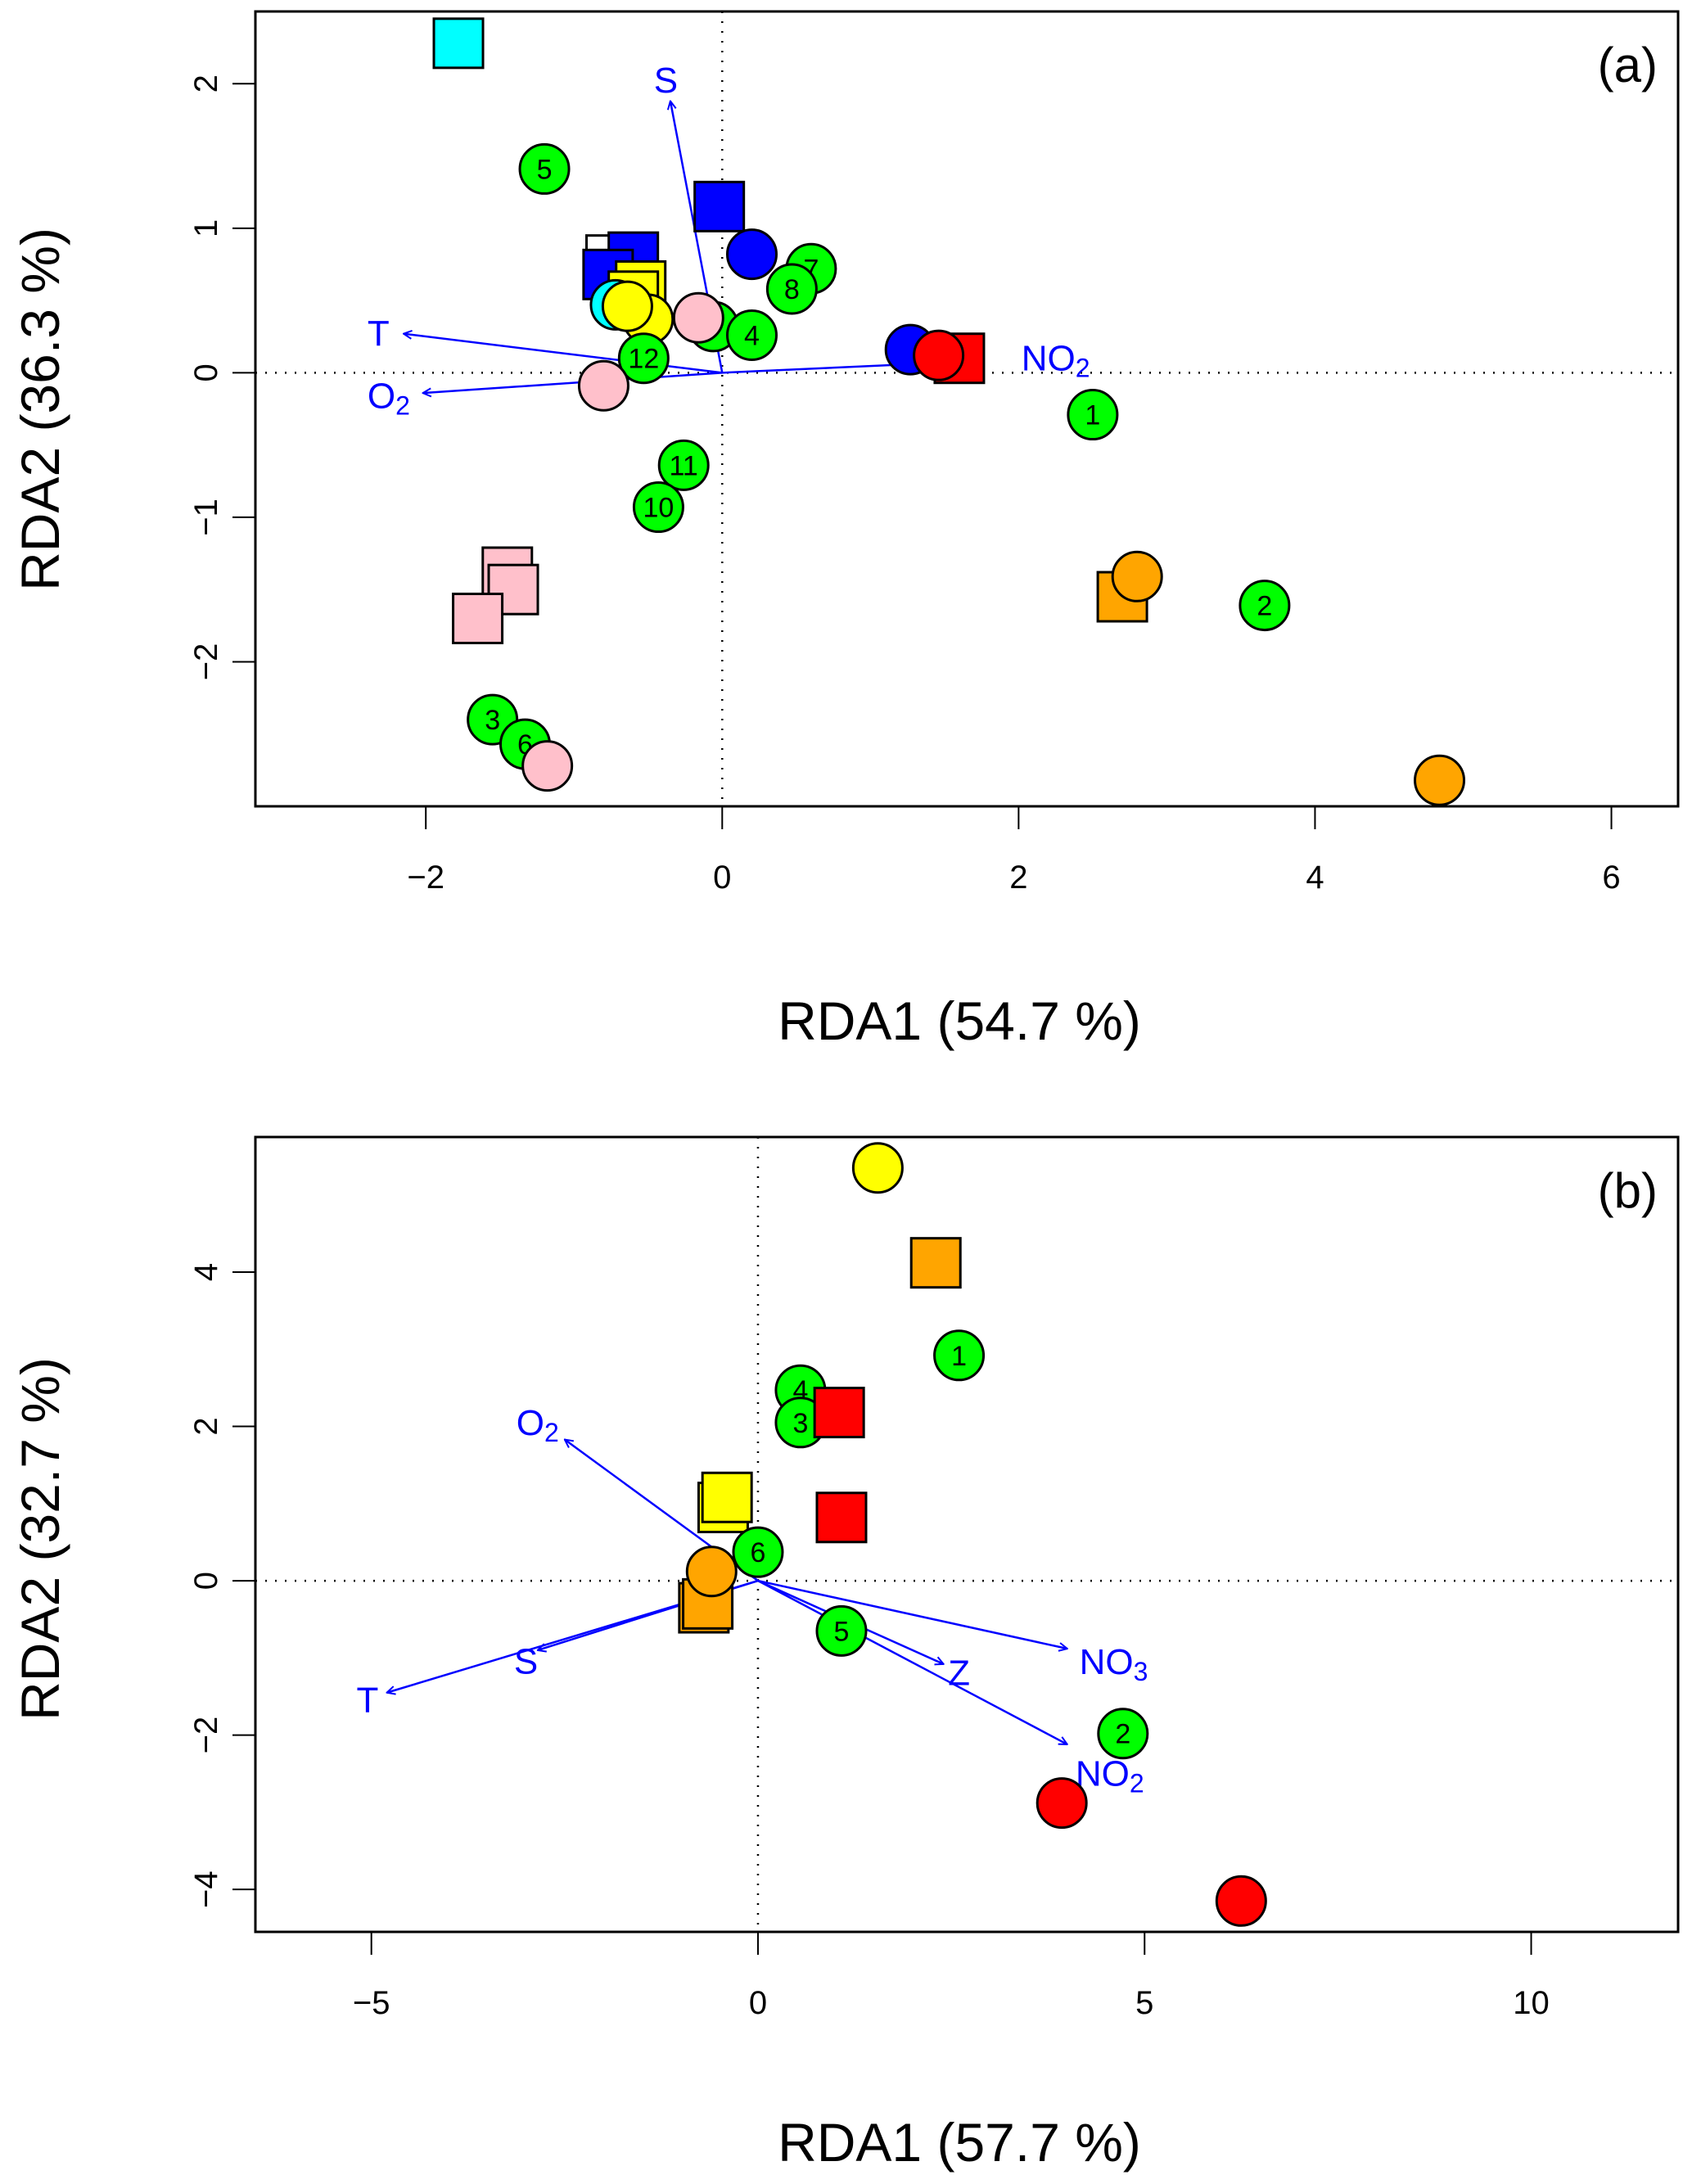  I want to click on panel-a-label: (a), so click(1628, 65).